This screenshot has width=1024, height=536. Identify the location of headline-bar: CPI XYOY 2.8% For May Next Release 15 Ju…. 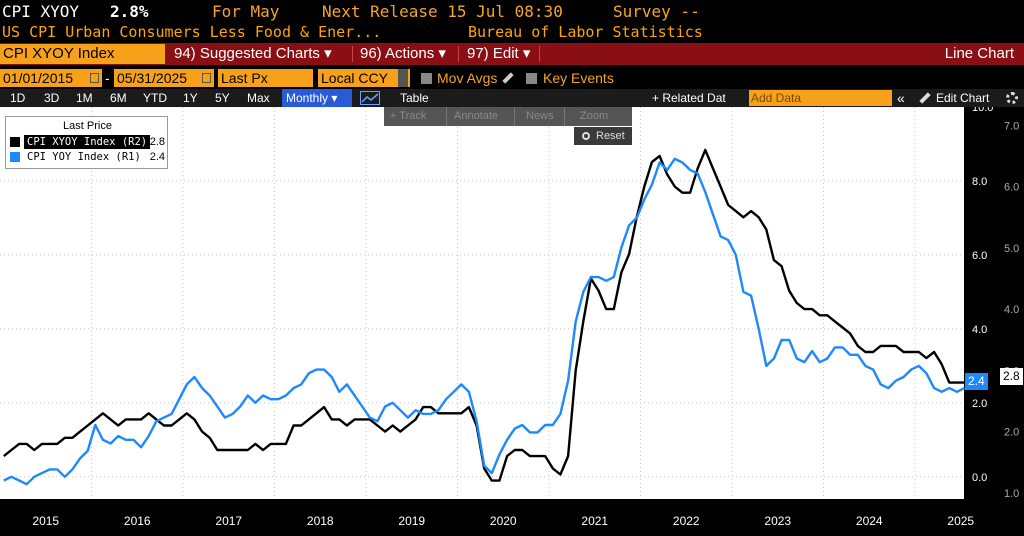
(512, 11).